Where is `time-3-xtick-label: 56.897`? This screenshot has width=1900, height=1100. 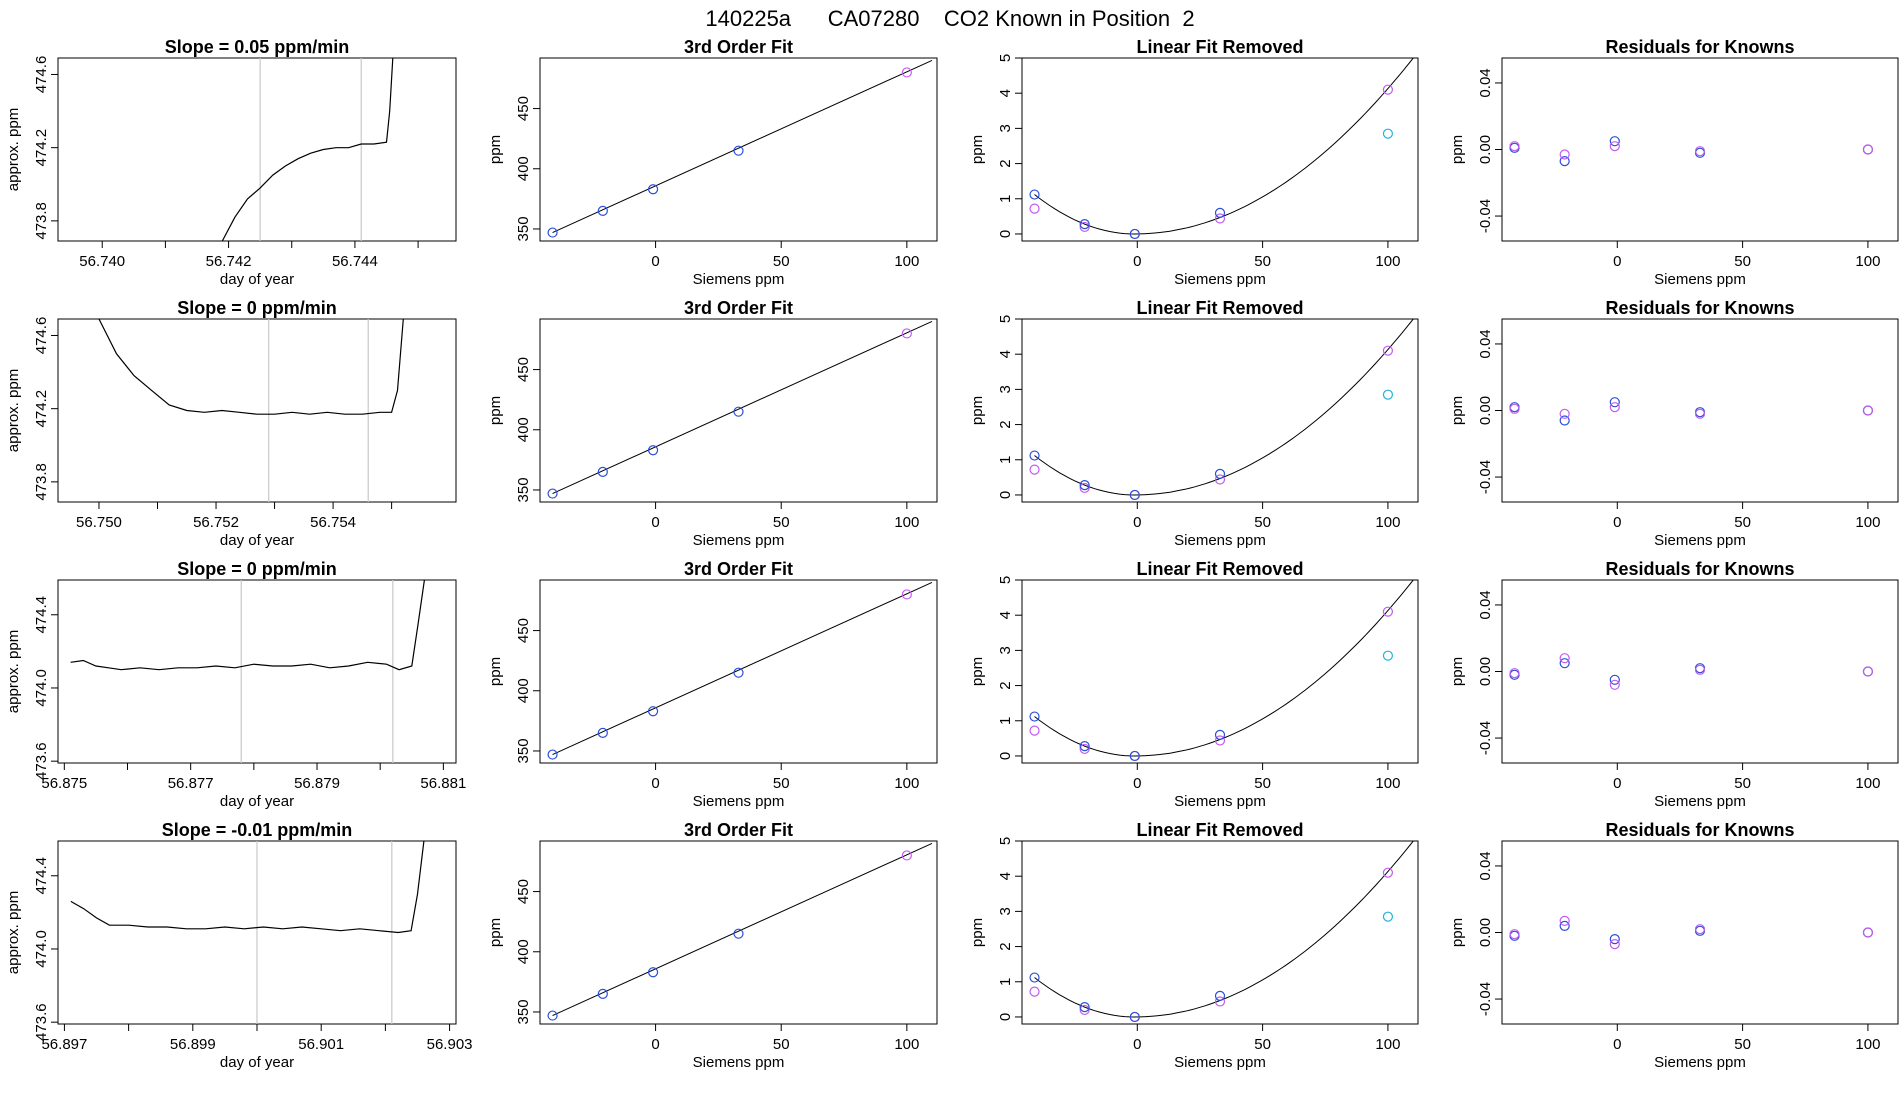 time-3-xtick-label: 56.897 is located at coordinates (64, 1044).